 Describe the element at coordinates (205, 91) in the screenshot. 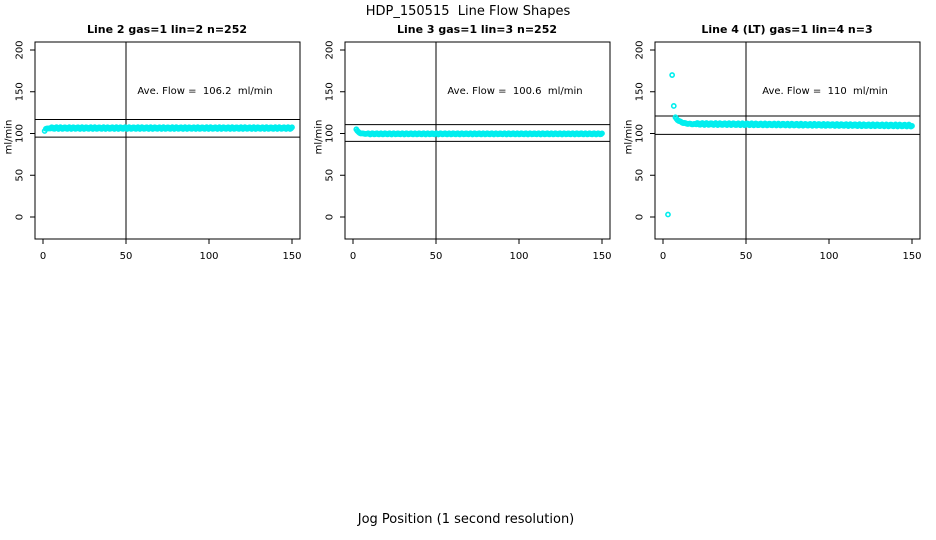

I see `panel-1-ave-flow-annotation: Ave. Flow = 106.2 ml/min` at that location.